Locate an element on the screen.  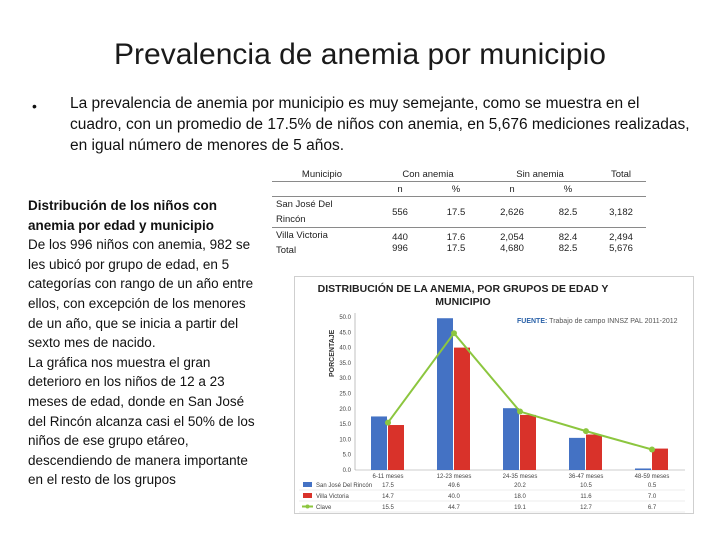
table-row: San José Del 556 17.5 2,626 82.5 3,182 is located at coordinates (459, 212).